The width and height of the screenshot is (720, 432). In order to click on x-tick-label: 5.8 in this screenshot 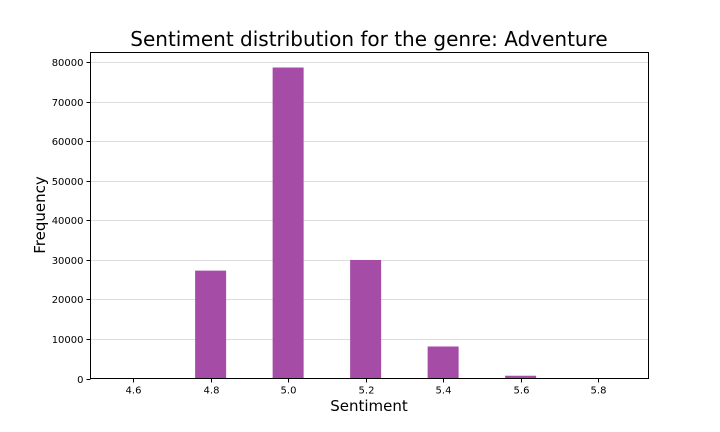, I will do `click(599, 391)`.